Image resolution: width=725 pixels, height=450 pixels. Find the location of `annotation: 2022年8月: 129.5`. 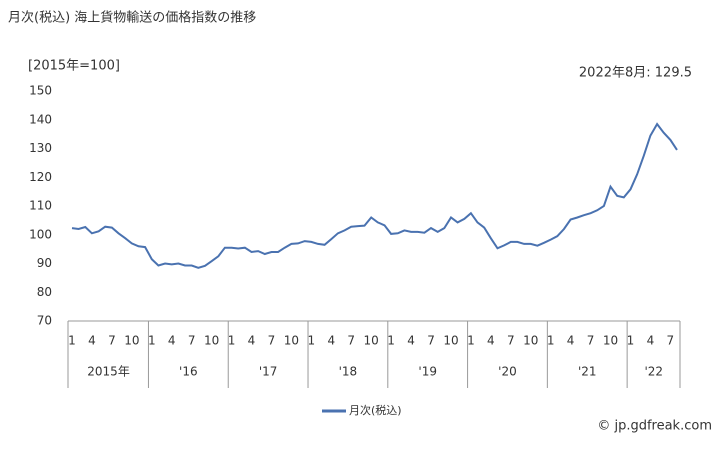

annotation: 2022年8月: 129.5 is located at coordinates (635, 73).